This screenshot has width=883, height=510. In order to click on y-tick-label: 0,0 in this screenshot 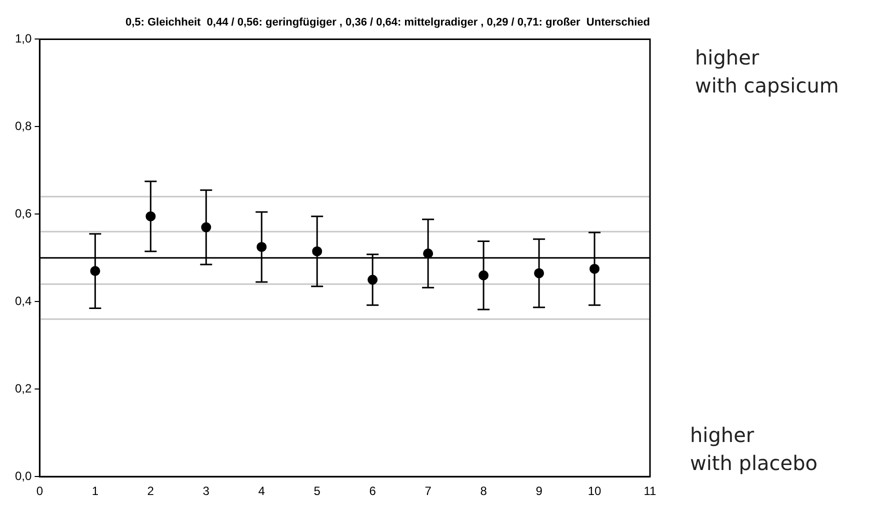, I will do `click(23, 475)`.